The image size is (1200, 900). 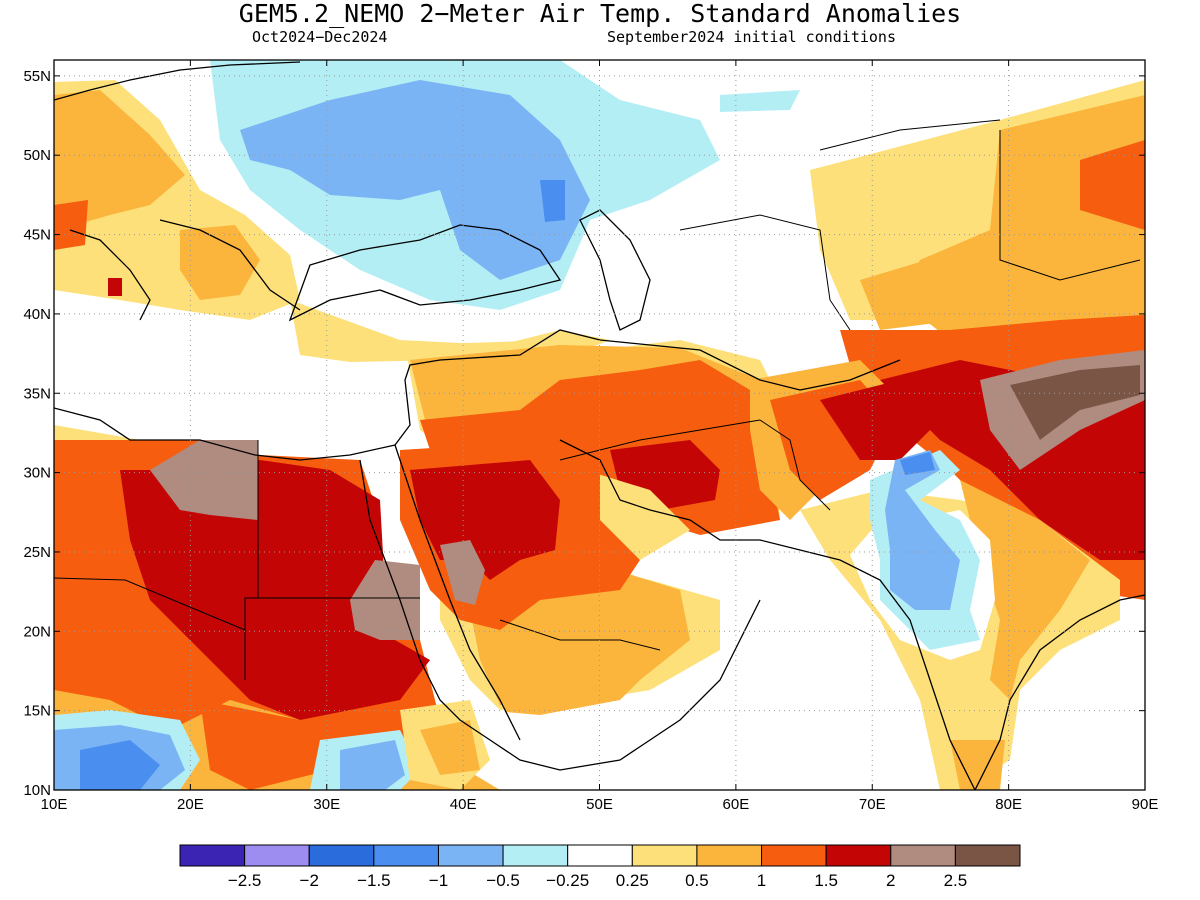 I want to click on india-south-orange, so click(x=977, y=765).